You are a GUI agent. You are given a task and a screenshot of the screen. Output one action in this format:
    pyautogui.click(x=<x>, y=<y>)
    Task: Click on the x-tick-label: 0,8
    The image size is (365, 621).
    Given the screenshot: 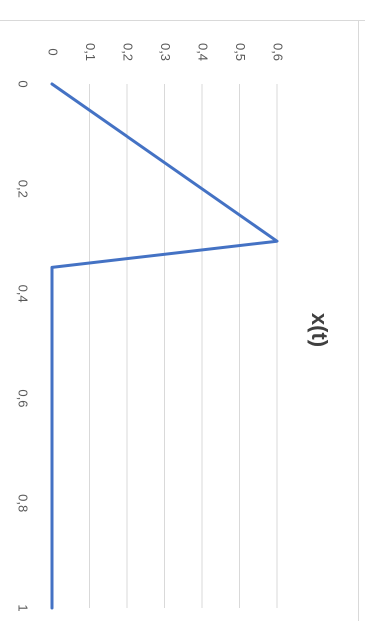 What is the action you would take?
    pyautogui.click(x=23, y=503)
    